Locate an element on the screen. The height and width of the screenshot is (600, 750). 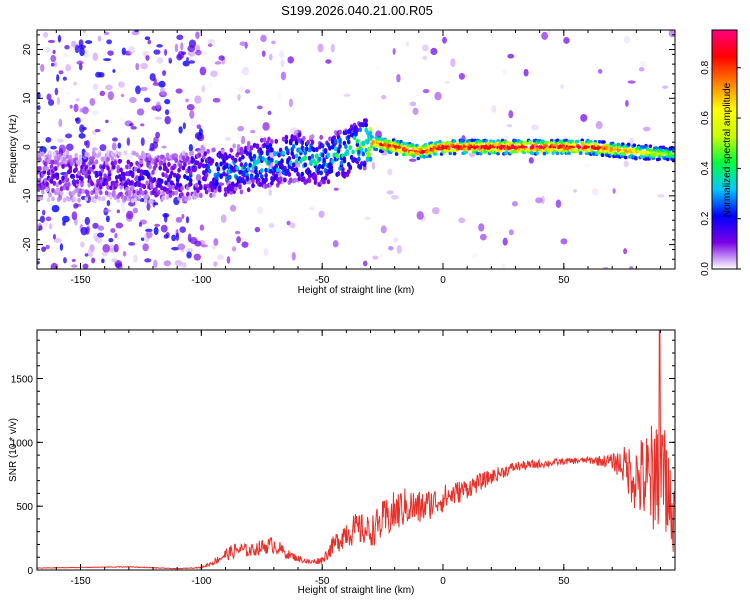
snr-x-axis-label: Height of straight line (km) is located at coordinates (356, 590).